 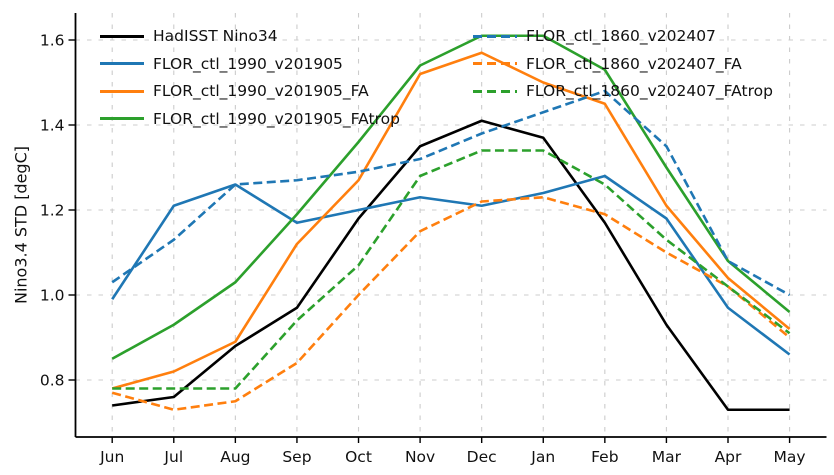 What do you see at coordinates (667, 457) in the screenshot?
I see `x-tick-label: Mar` at bounding box center [667, 457].